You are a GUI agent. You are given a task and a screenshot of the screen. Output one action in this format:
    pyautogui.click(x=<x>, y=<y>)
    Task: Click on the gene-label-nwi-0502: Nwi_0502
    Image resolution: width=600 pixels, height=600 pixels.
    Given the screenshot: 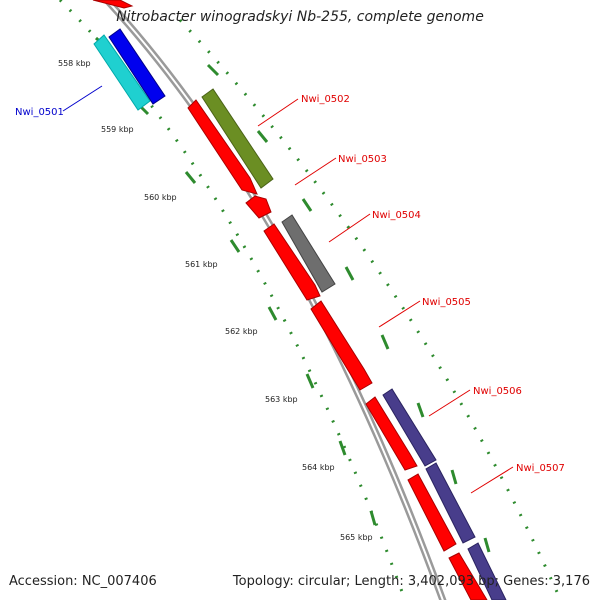 What is the action you would take?
    pyautogui.click(x=325, y=99)
    